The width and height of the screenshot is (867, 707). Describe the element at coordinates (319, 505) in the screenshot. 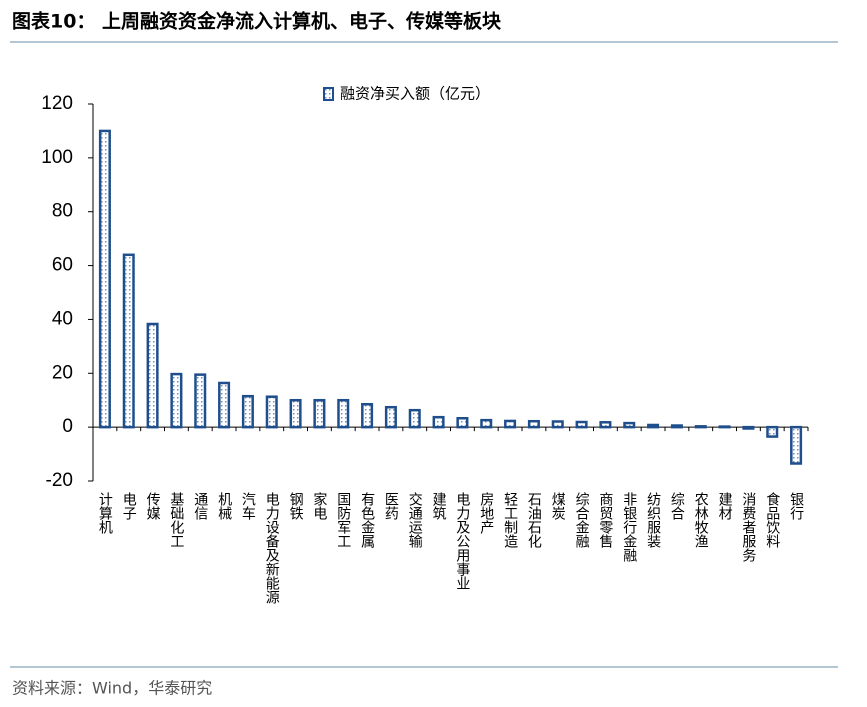

I see `x-tick-label: 家电` at that location.